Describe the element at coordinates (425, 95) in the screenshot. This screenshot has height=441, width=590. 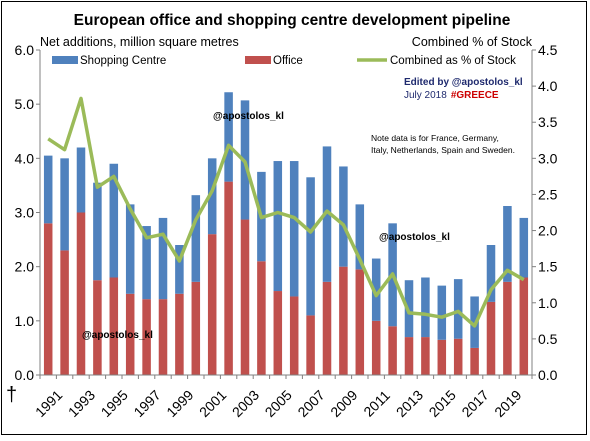
I see `date-text: July 2018` at that location.